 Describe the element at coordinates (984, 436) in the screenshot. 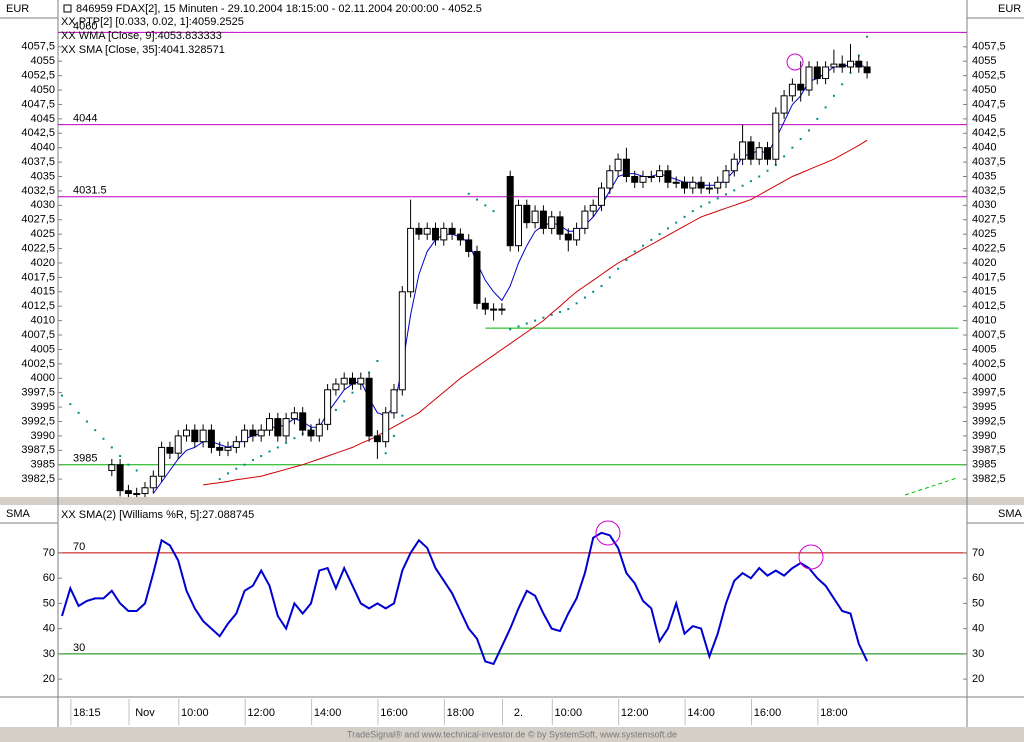

I see `y-tick-label: 3990` at that location.